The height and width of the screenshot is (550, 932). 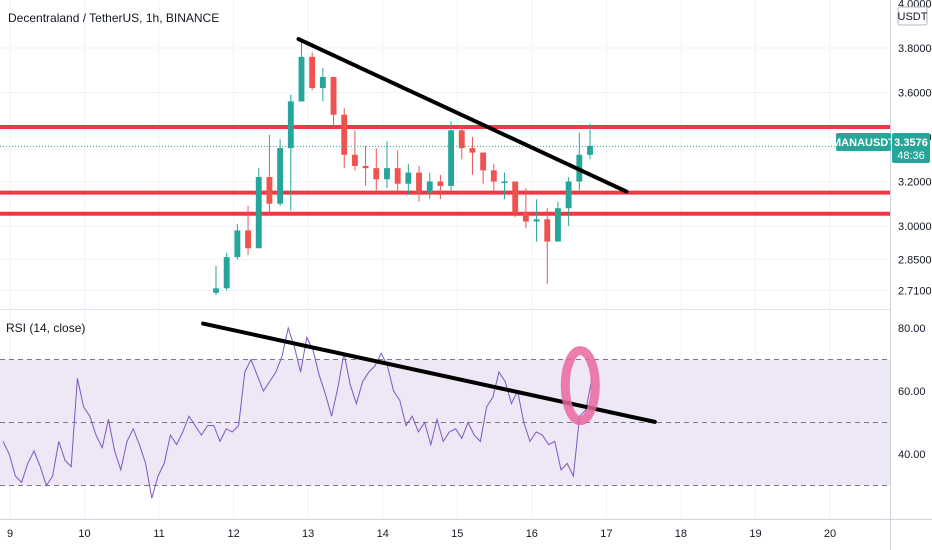 I want to click on rsi-trendline, so click(x=429, y=372).